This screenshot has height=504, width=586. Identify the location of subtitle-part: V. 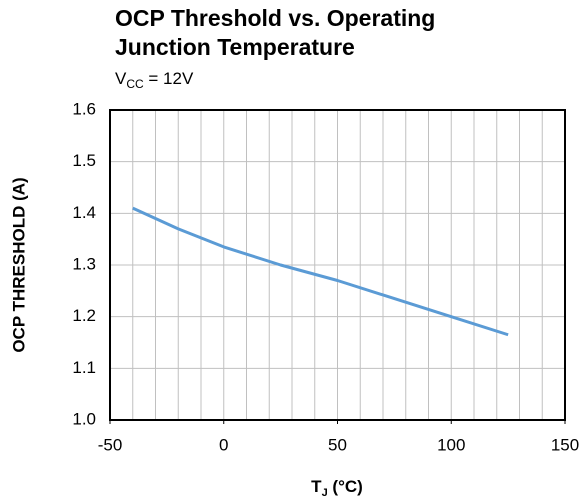
(121, 78).